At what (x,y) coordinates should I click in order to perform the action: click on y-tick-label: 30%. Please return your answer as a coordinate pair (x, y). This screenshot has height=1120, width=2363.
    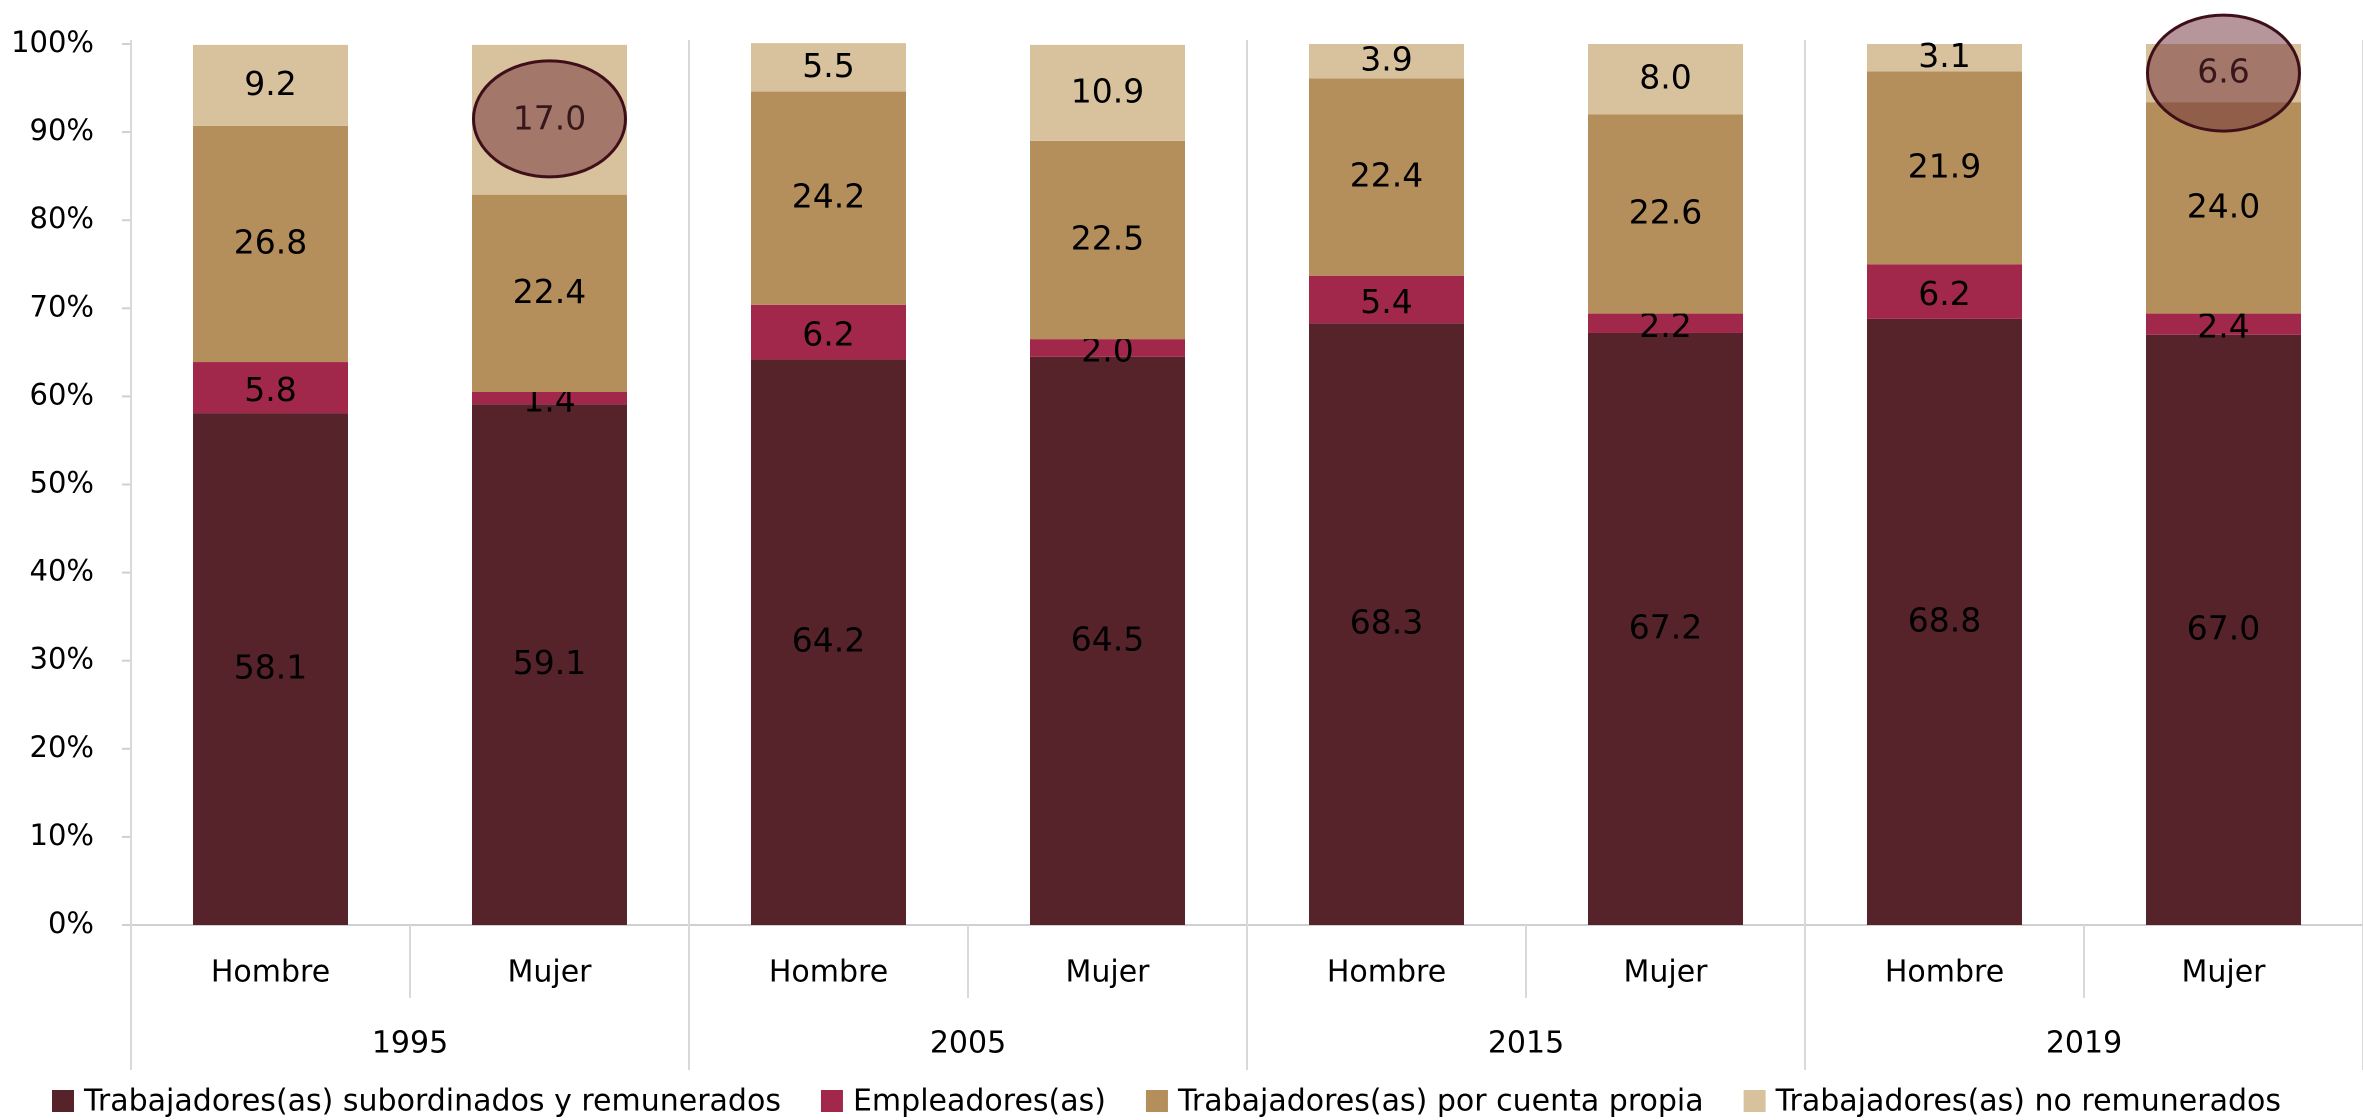
    Looking at the image, I should click on (62, 659).